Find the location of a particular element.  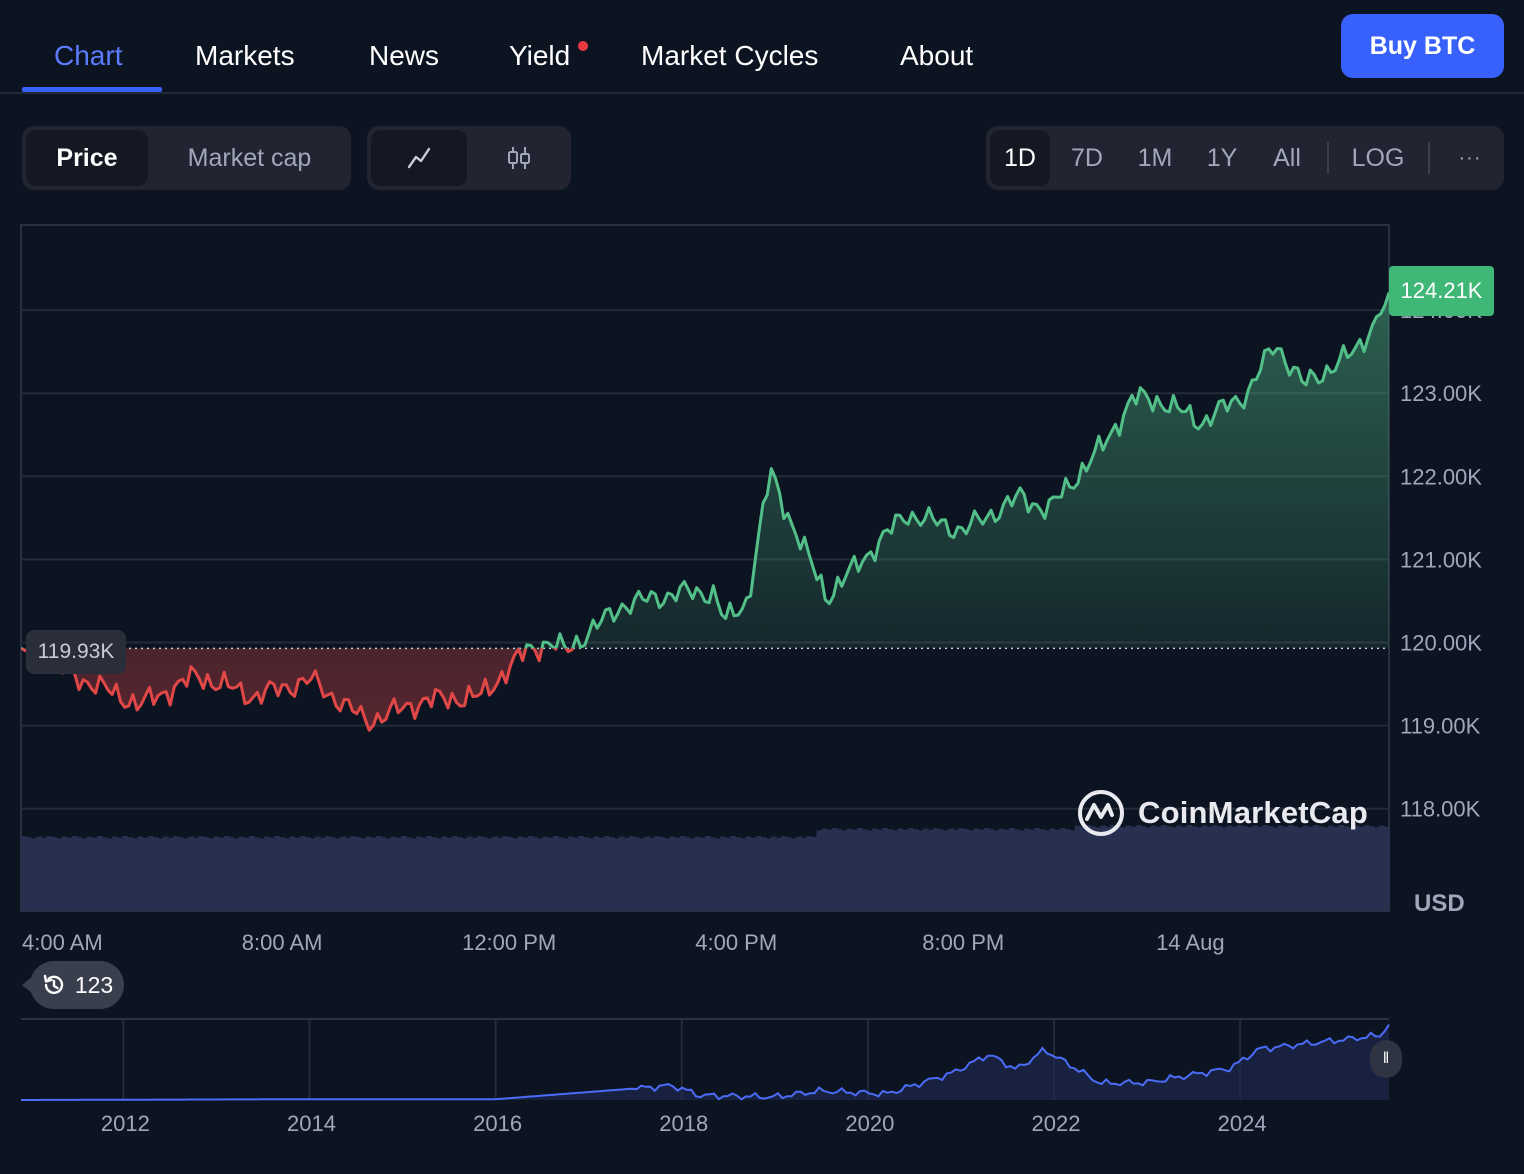

line-chart-button is located at coordinates (419, 158).